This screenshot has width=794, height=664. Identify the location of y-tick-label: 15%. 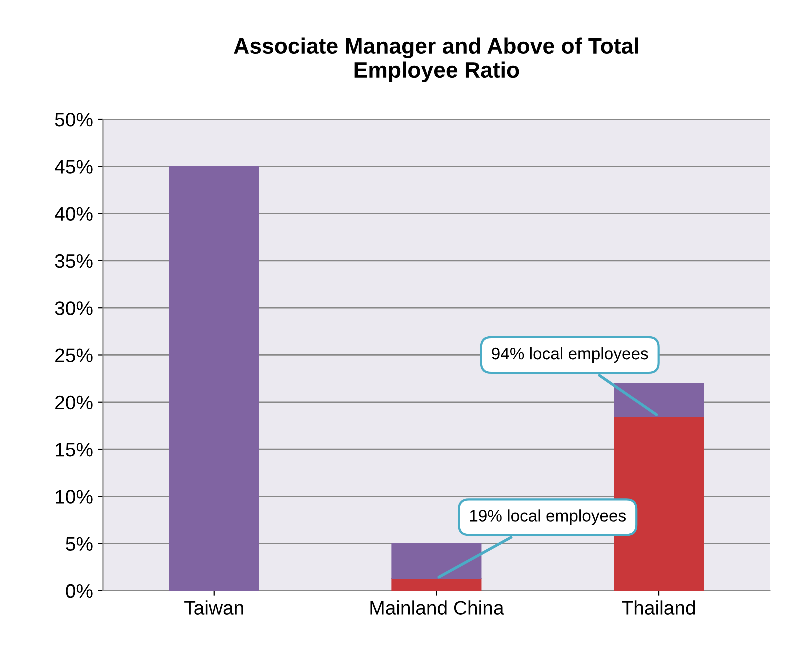
(74, 450).